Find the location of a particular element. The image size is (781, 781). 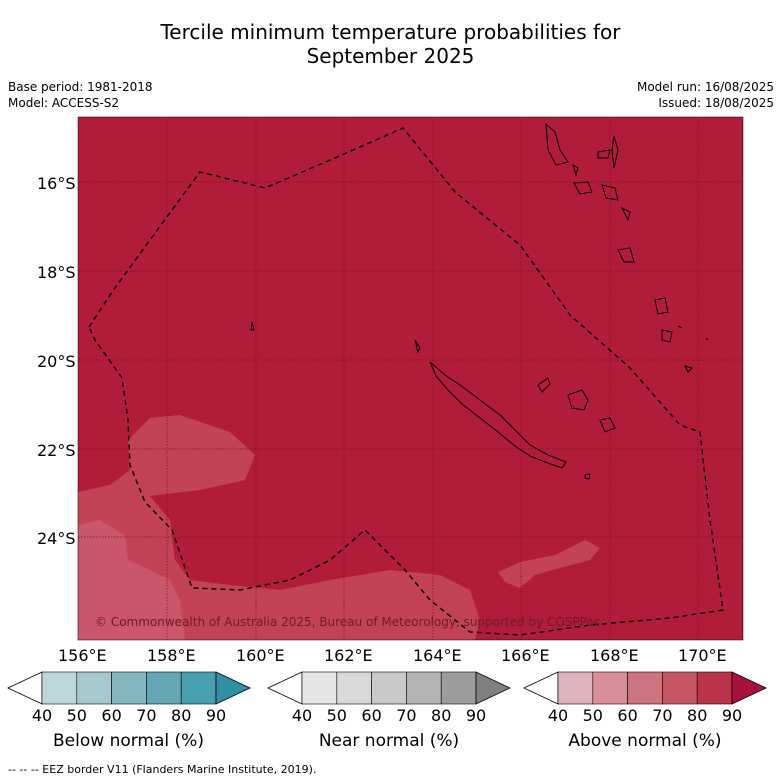

colorbar-near-tick: 40 is located at coordinates (302, 715).